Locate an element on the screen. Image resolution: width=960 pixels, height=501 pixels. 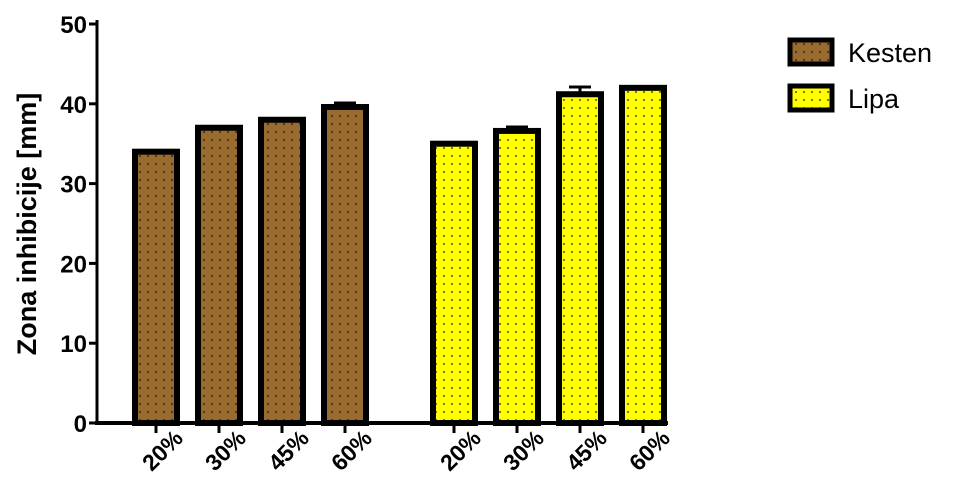
bar-kesten-45pct is located at coordinates (282, 271).